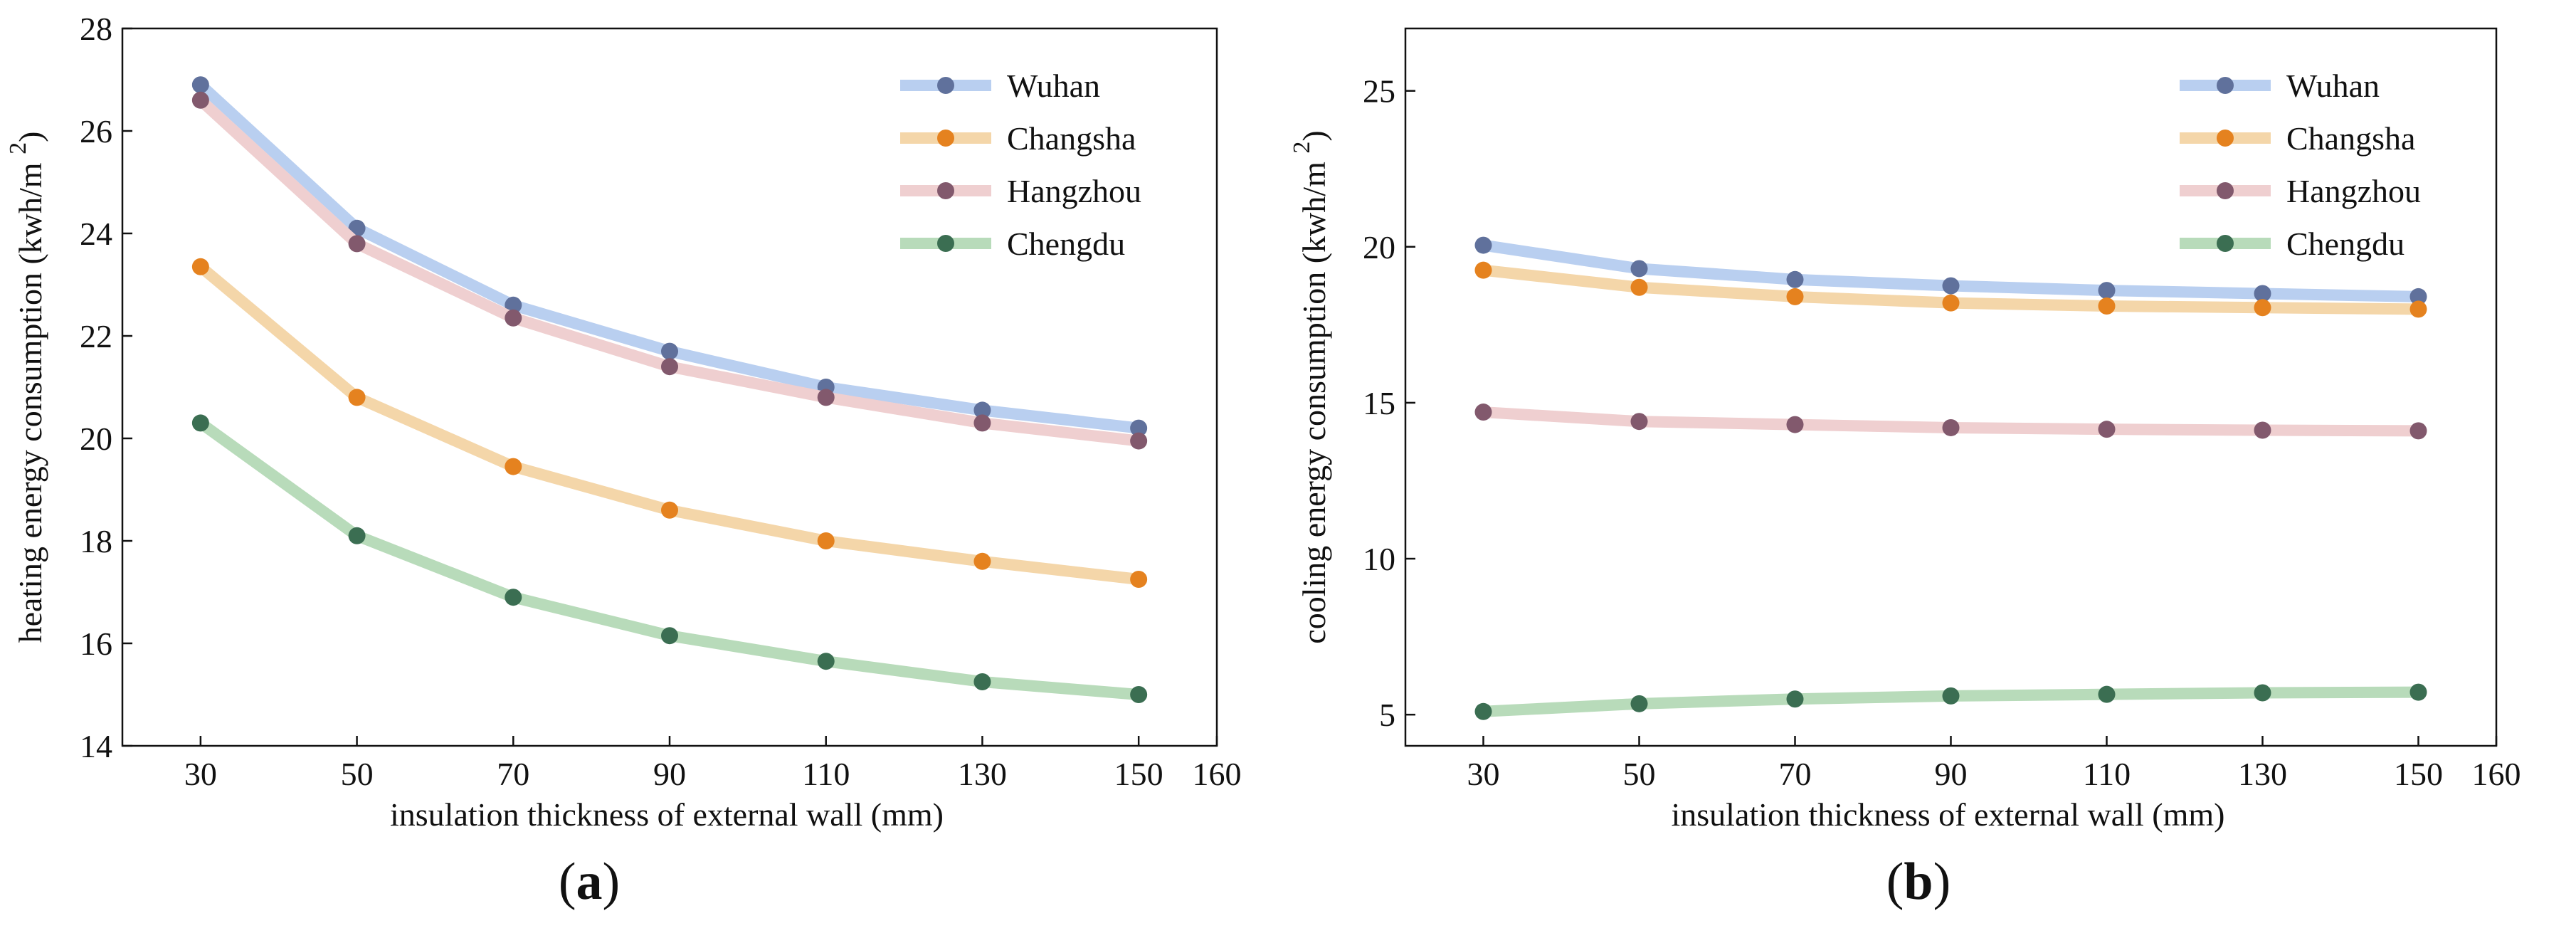 Image resolution: width=2576 pixels, height=933 pixels. Describe the element at coordinates (1314, 399) in the screenshot. I see `chart-b-ylabel-main: cooling energy consumption (kwh/m` at that location.